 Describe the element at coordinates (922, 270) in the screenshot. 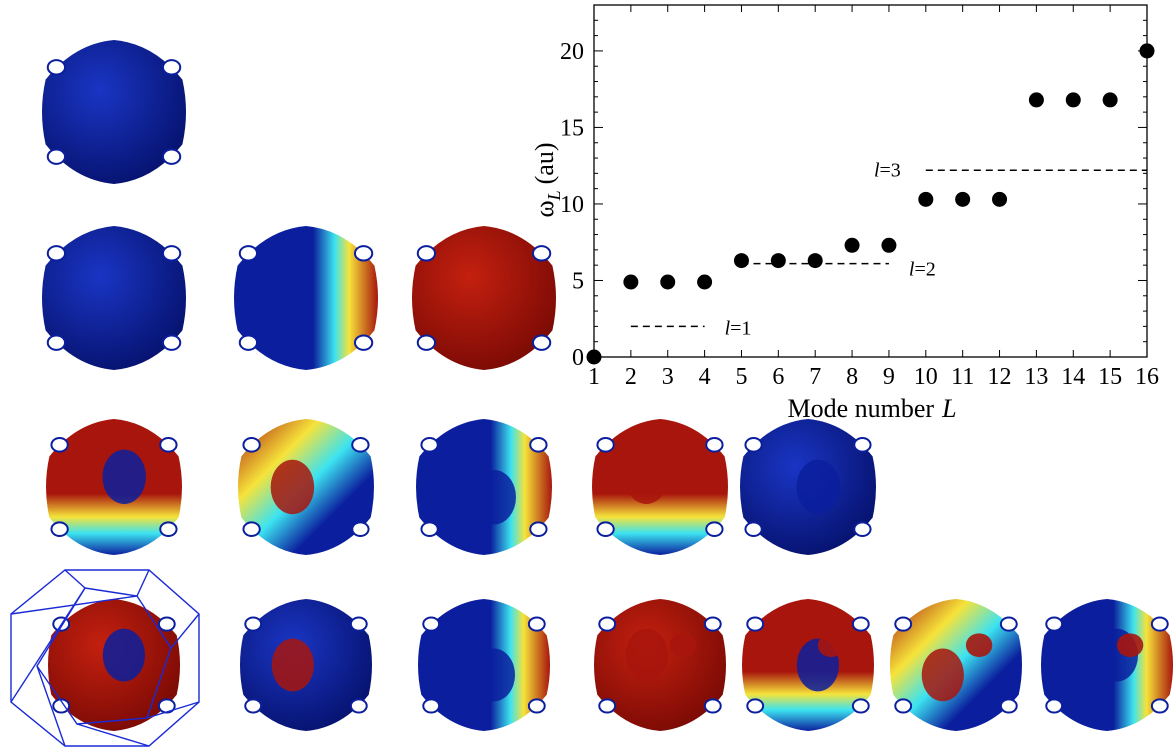

I see `reference-level-label: l=2` at that location.